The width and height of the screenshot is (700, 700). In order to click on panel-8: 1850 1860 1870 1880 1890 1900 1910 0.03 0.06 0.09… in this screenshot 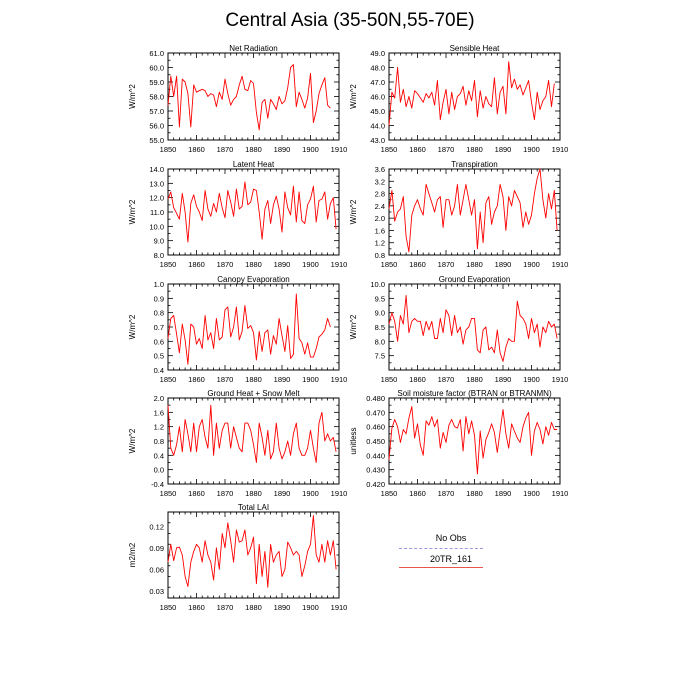, I will do `click(237, 557)`.